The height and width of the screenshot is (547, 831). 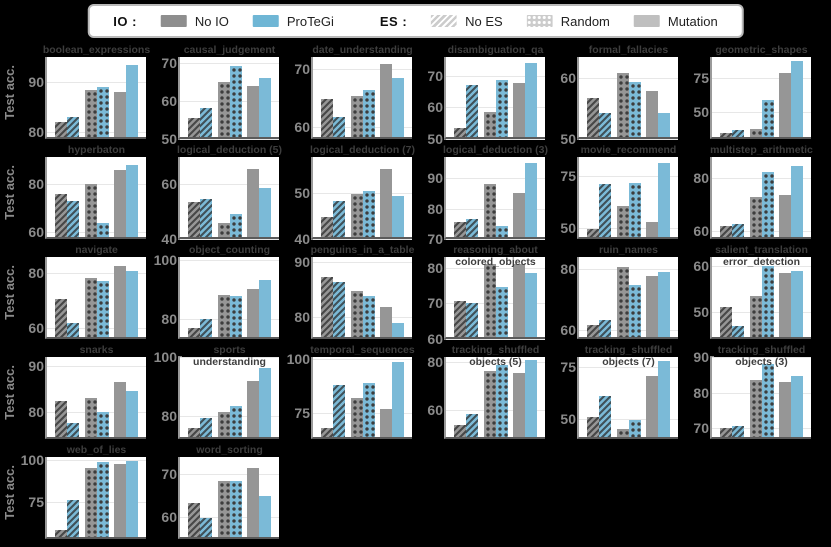 I want to click on plot-area: logical_deduction (3), so click(x=495, y=192).